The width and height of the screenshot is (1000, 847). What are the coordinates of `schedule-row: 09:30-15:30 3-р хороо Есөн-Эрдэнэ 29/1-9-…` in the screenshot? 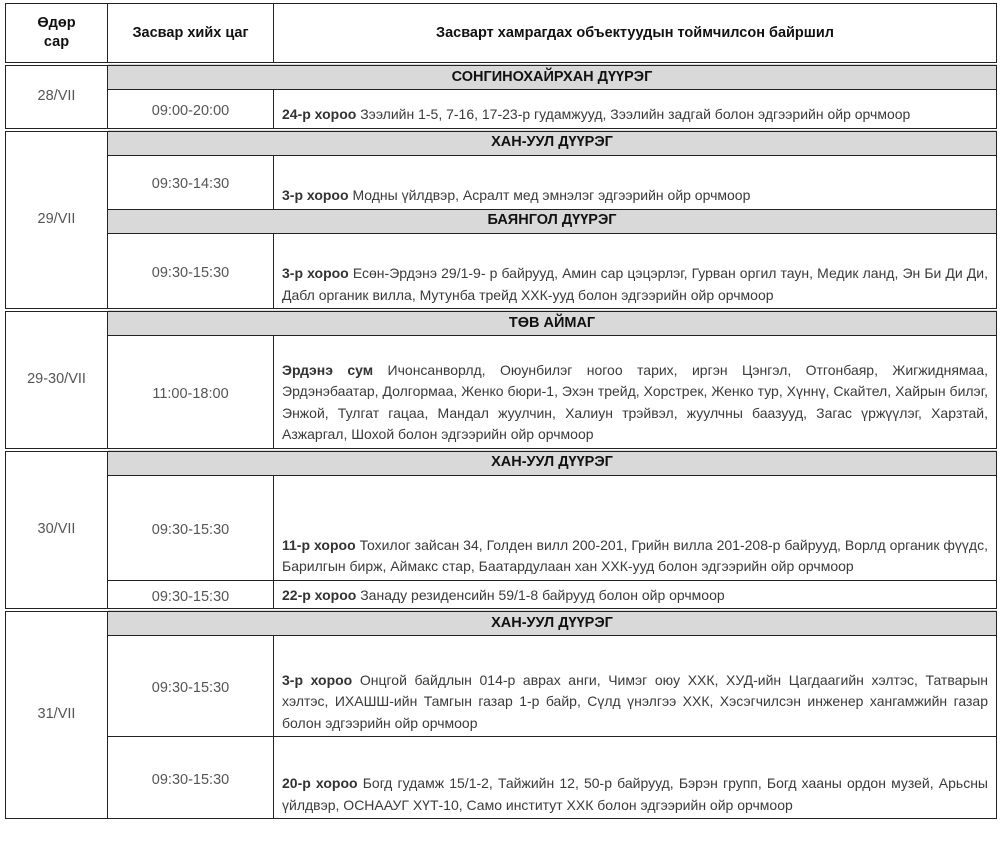 It's located at (501, 271).